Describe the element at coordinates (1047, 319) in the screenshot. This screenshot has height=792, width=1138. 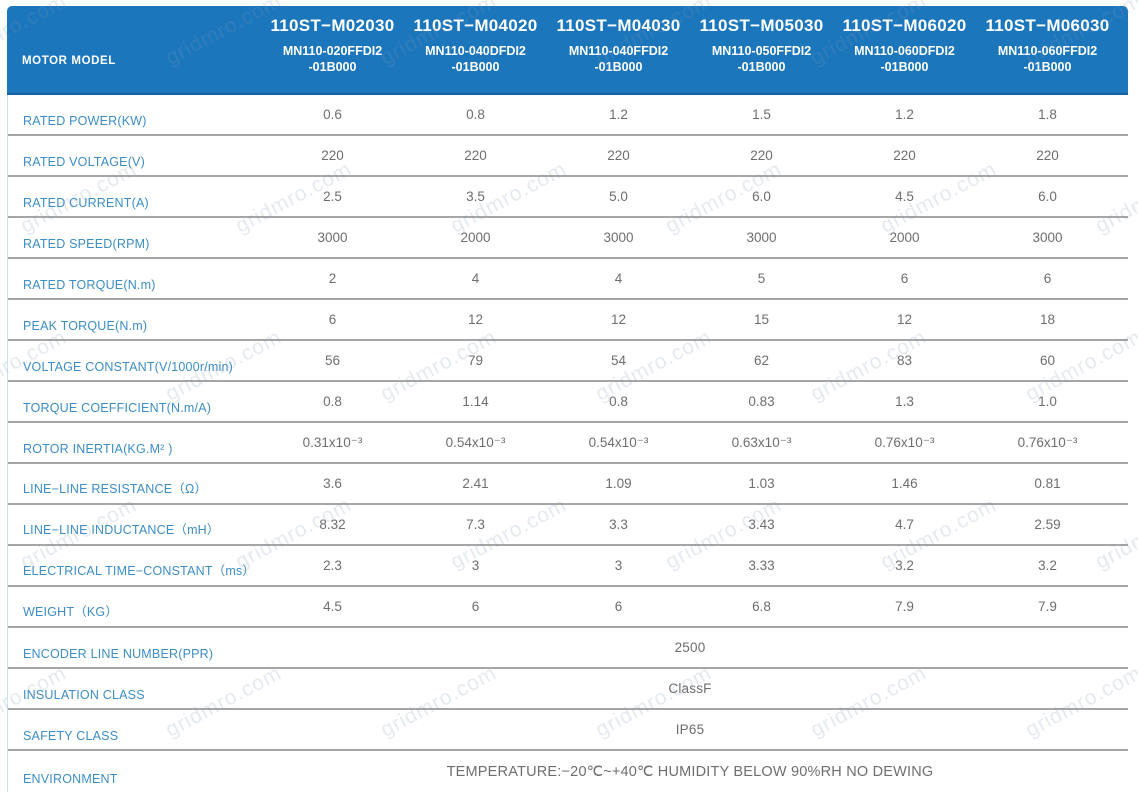
I see `cell-value: 18` at that location.